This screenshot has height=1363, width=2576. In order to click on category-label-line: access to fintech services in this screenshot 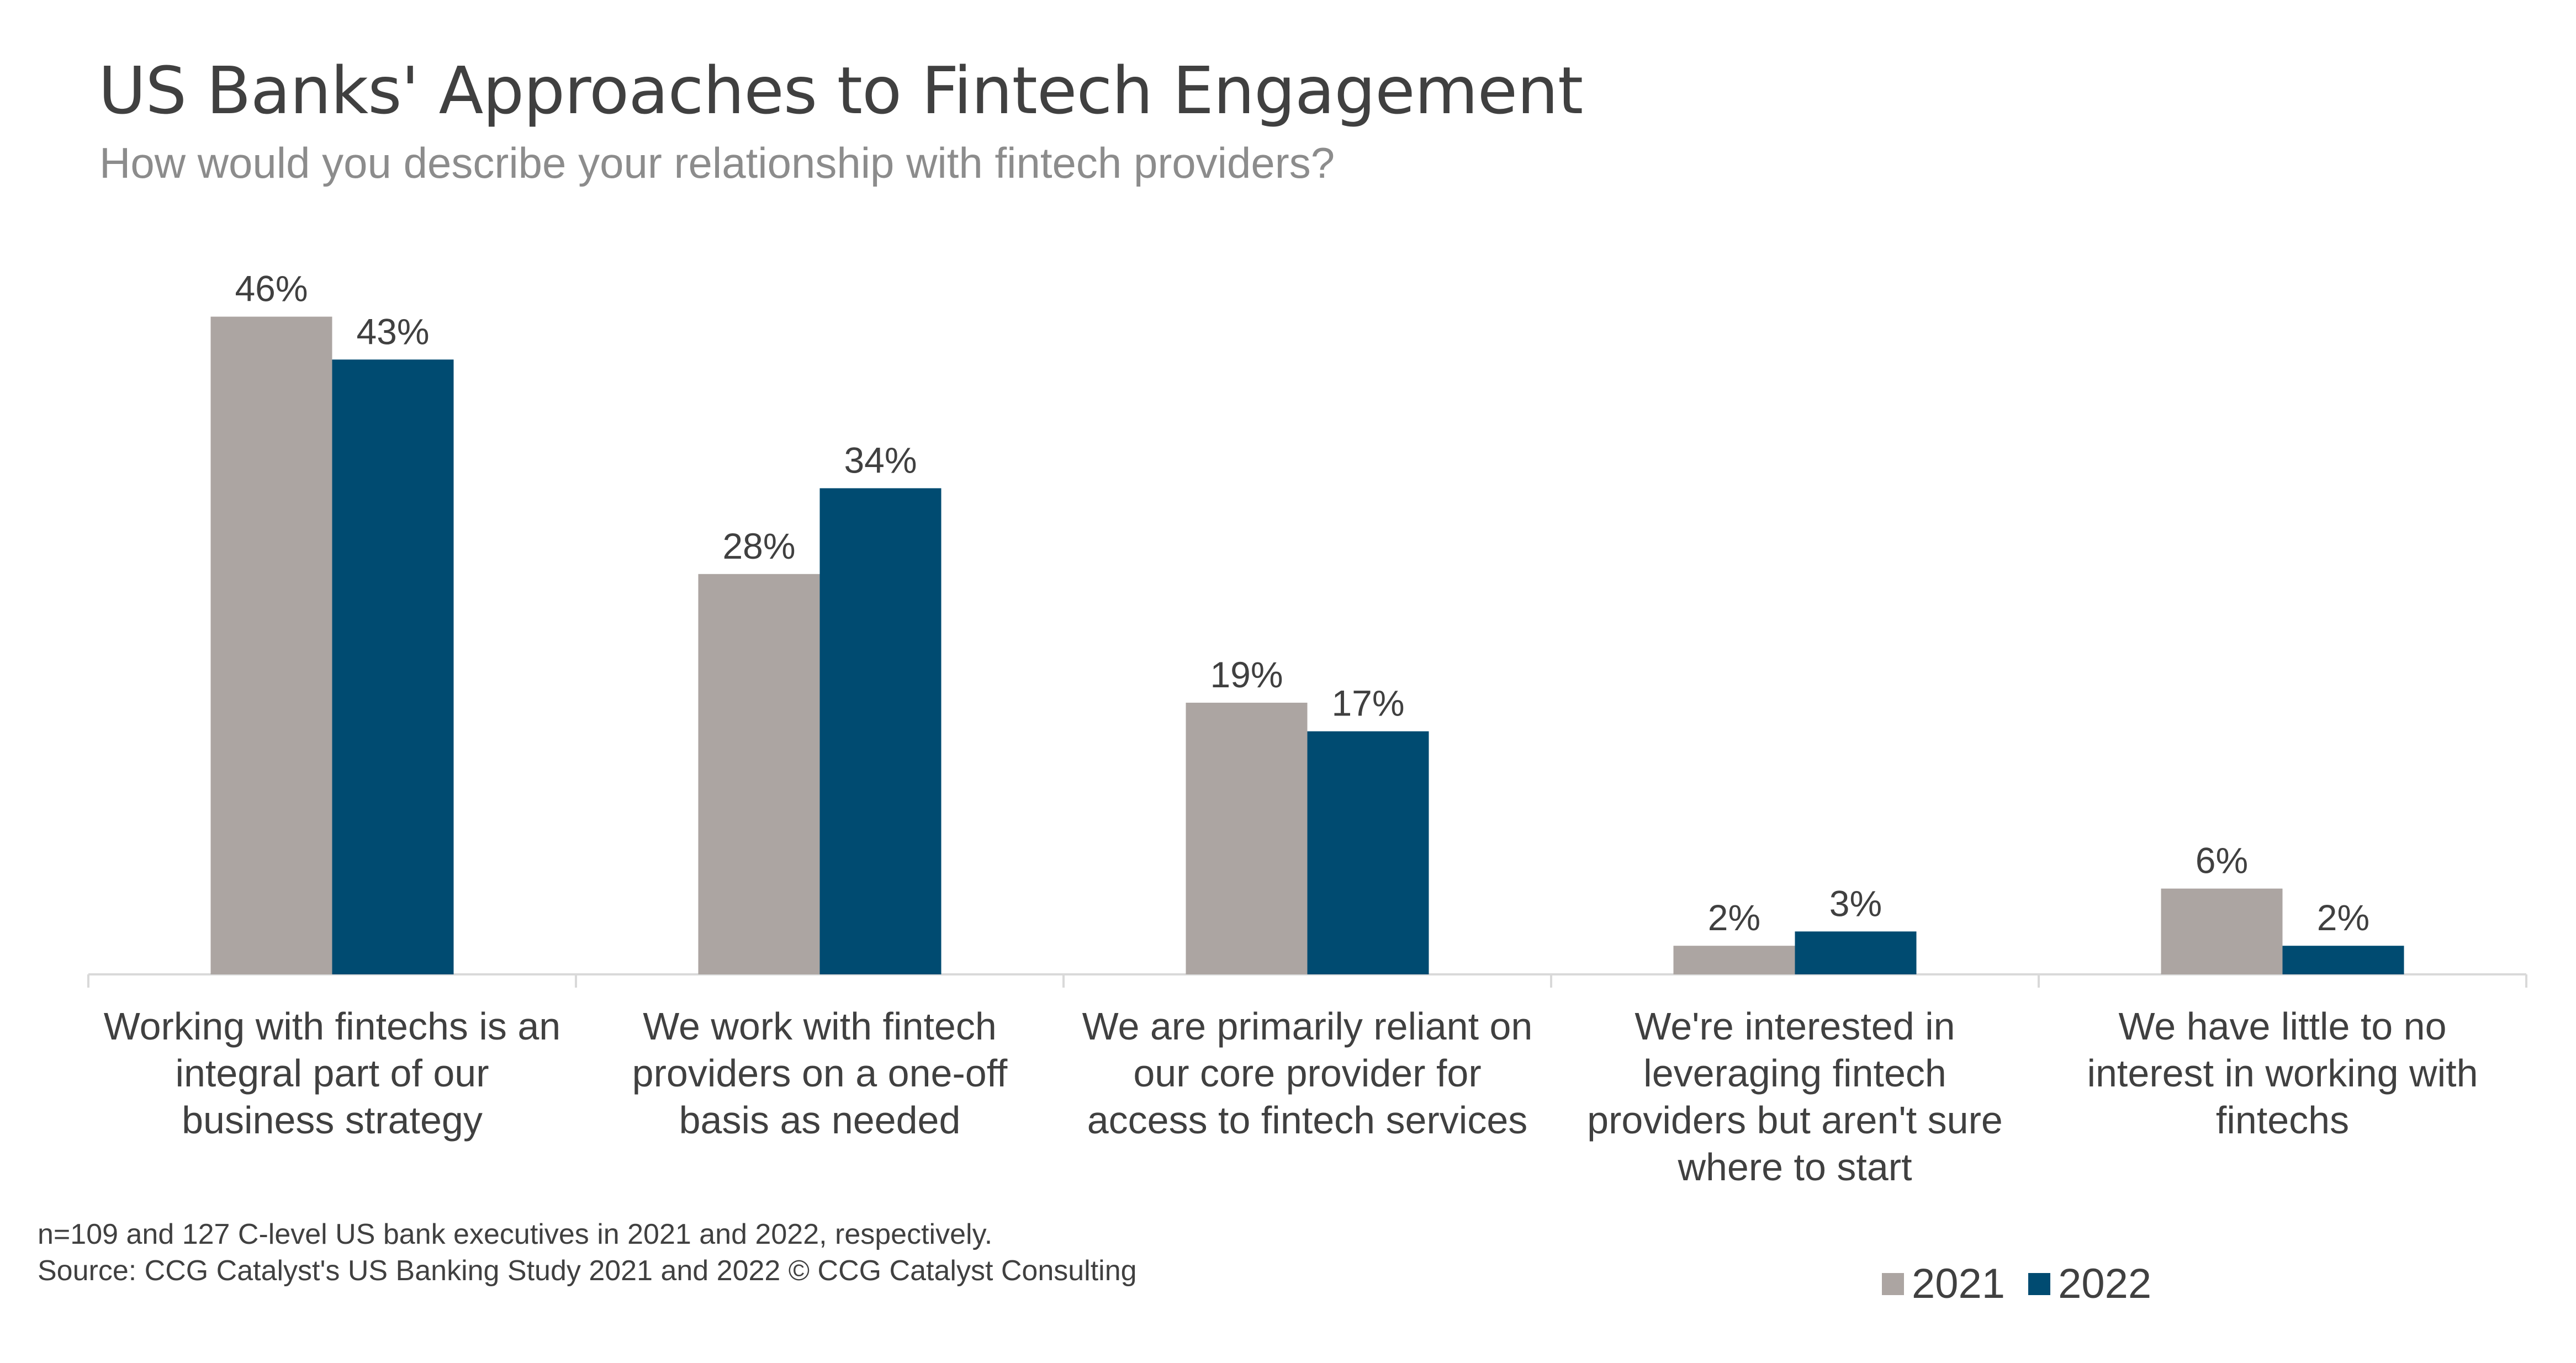, I will do `click(1307, 1120)`.